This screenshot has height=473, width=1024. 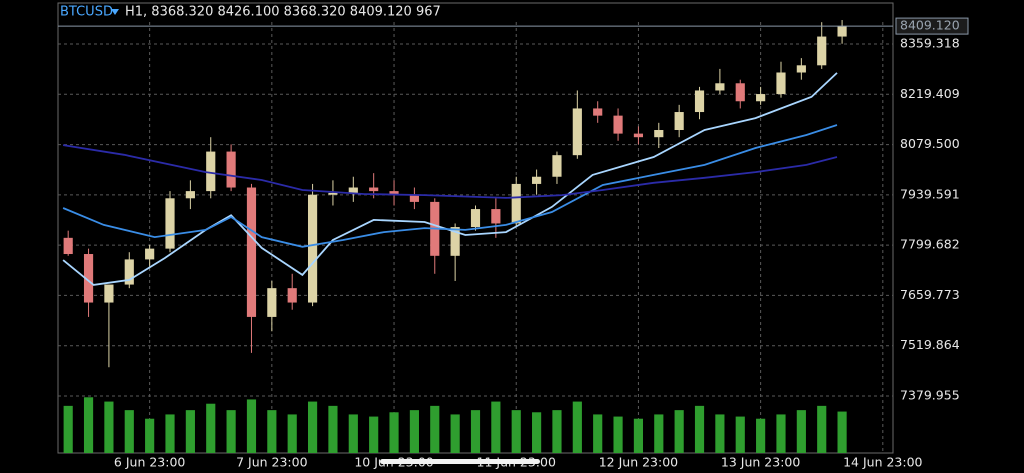 I want to click on y-tick-label: 7519.864, so click(x=930, y=344).